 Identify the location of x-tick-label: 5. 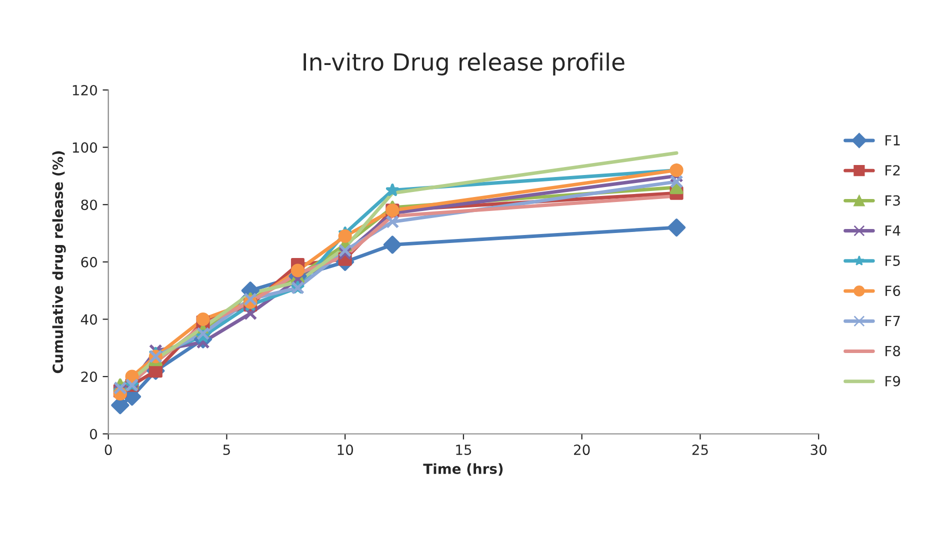
(226, 450).